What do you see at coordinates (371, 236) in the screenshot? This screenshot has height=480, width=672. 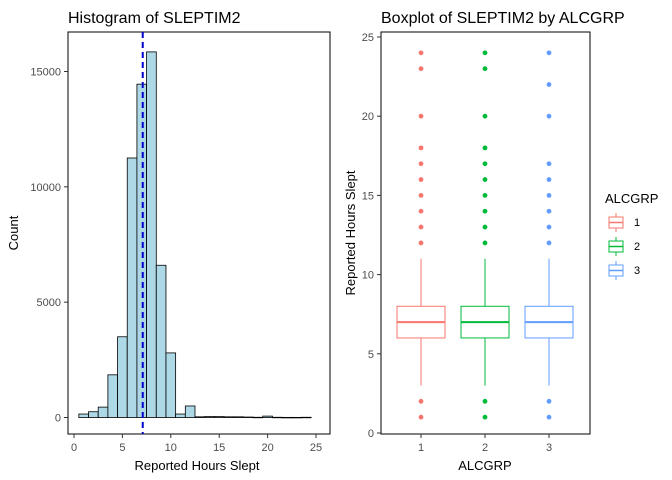 I see `boxplot-y-axis: 0 5 10 15 20 25` at bounding box center [371, 236].